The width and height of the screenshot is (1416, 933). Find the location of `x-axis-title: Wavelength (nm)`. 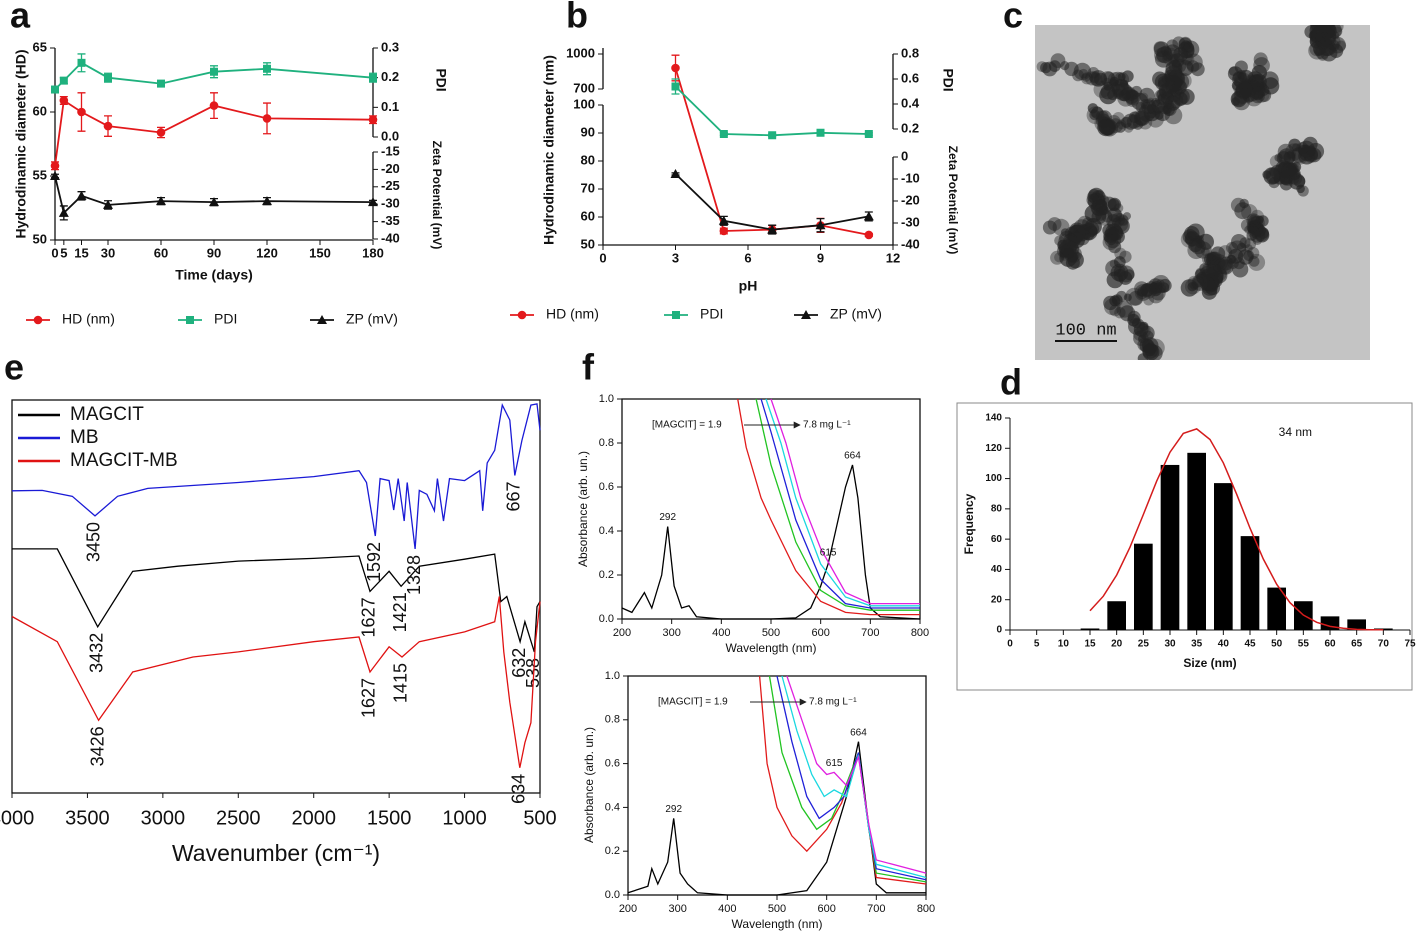

x-axis-title: Wavelength (nm) is located at coordinates (777, 924).